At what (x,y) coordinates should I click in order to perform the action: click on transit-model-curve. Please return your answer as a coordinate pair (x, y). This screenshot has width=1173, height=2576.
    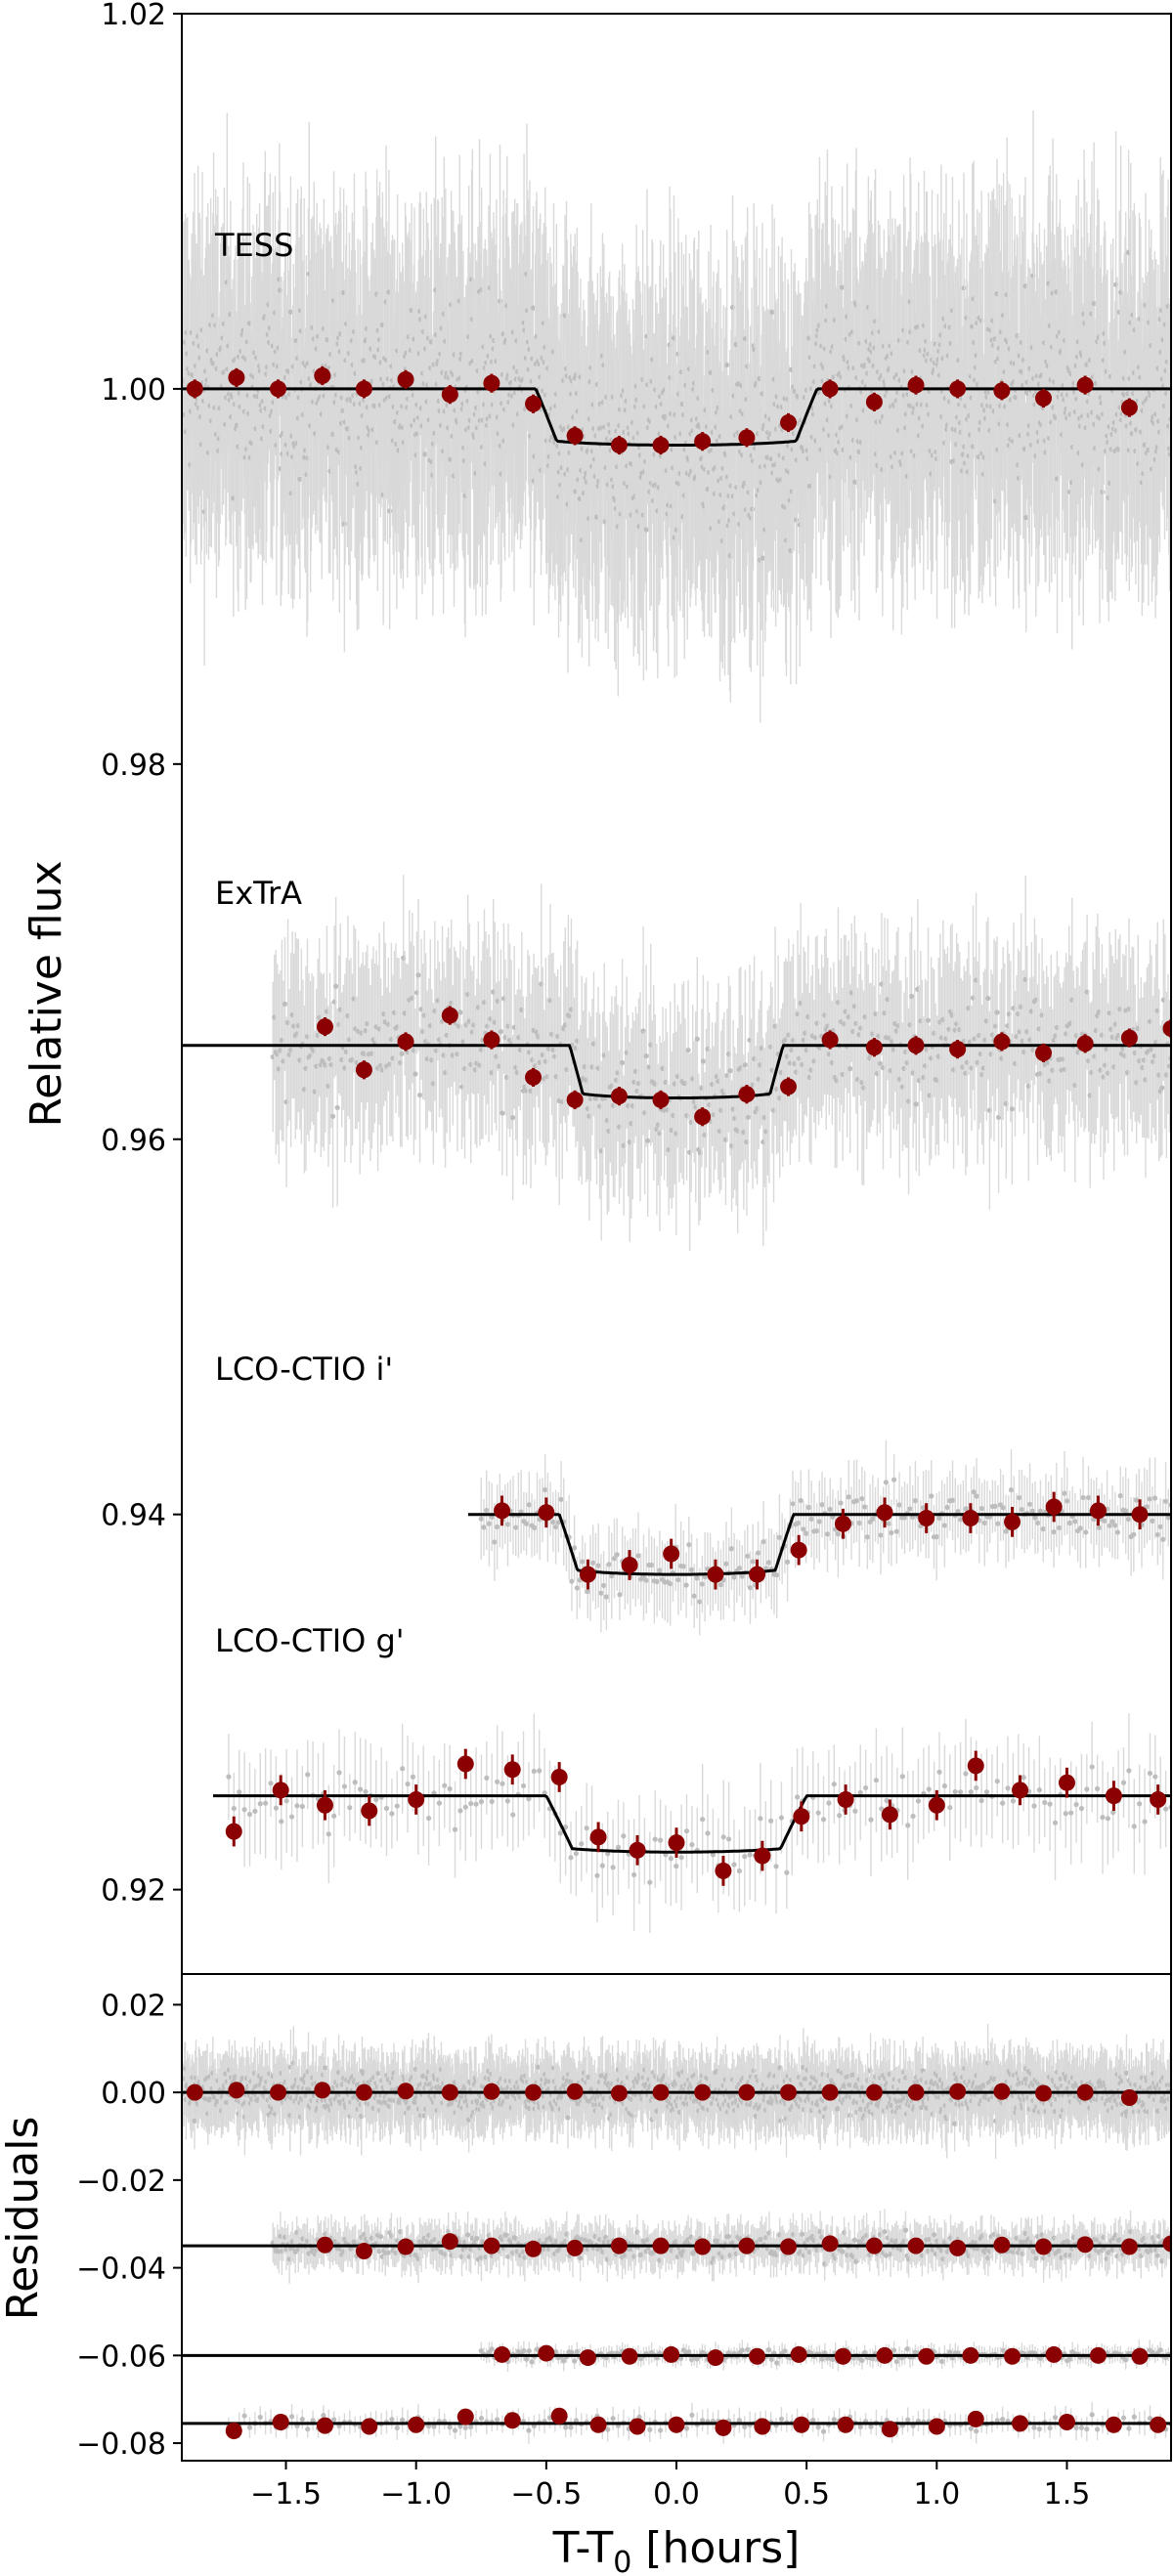
    Looking at the image, I should click on (692, 1824).